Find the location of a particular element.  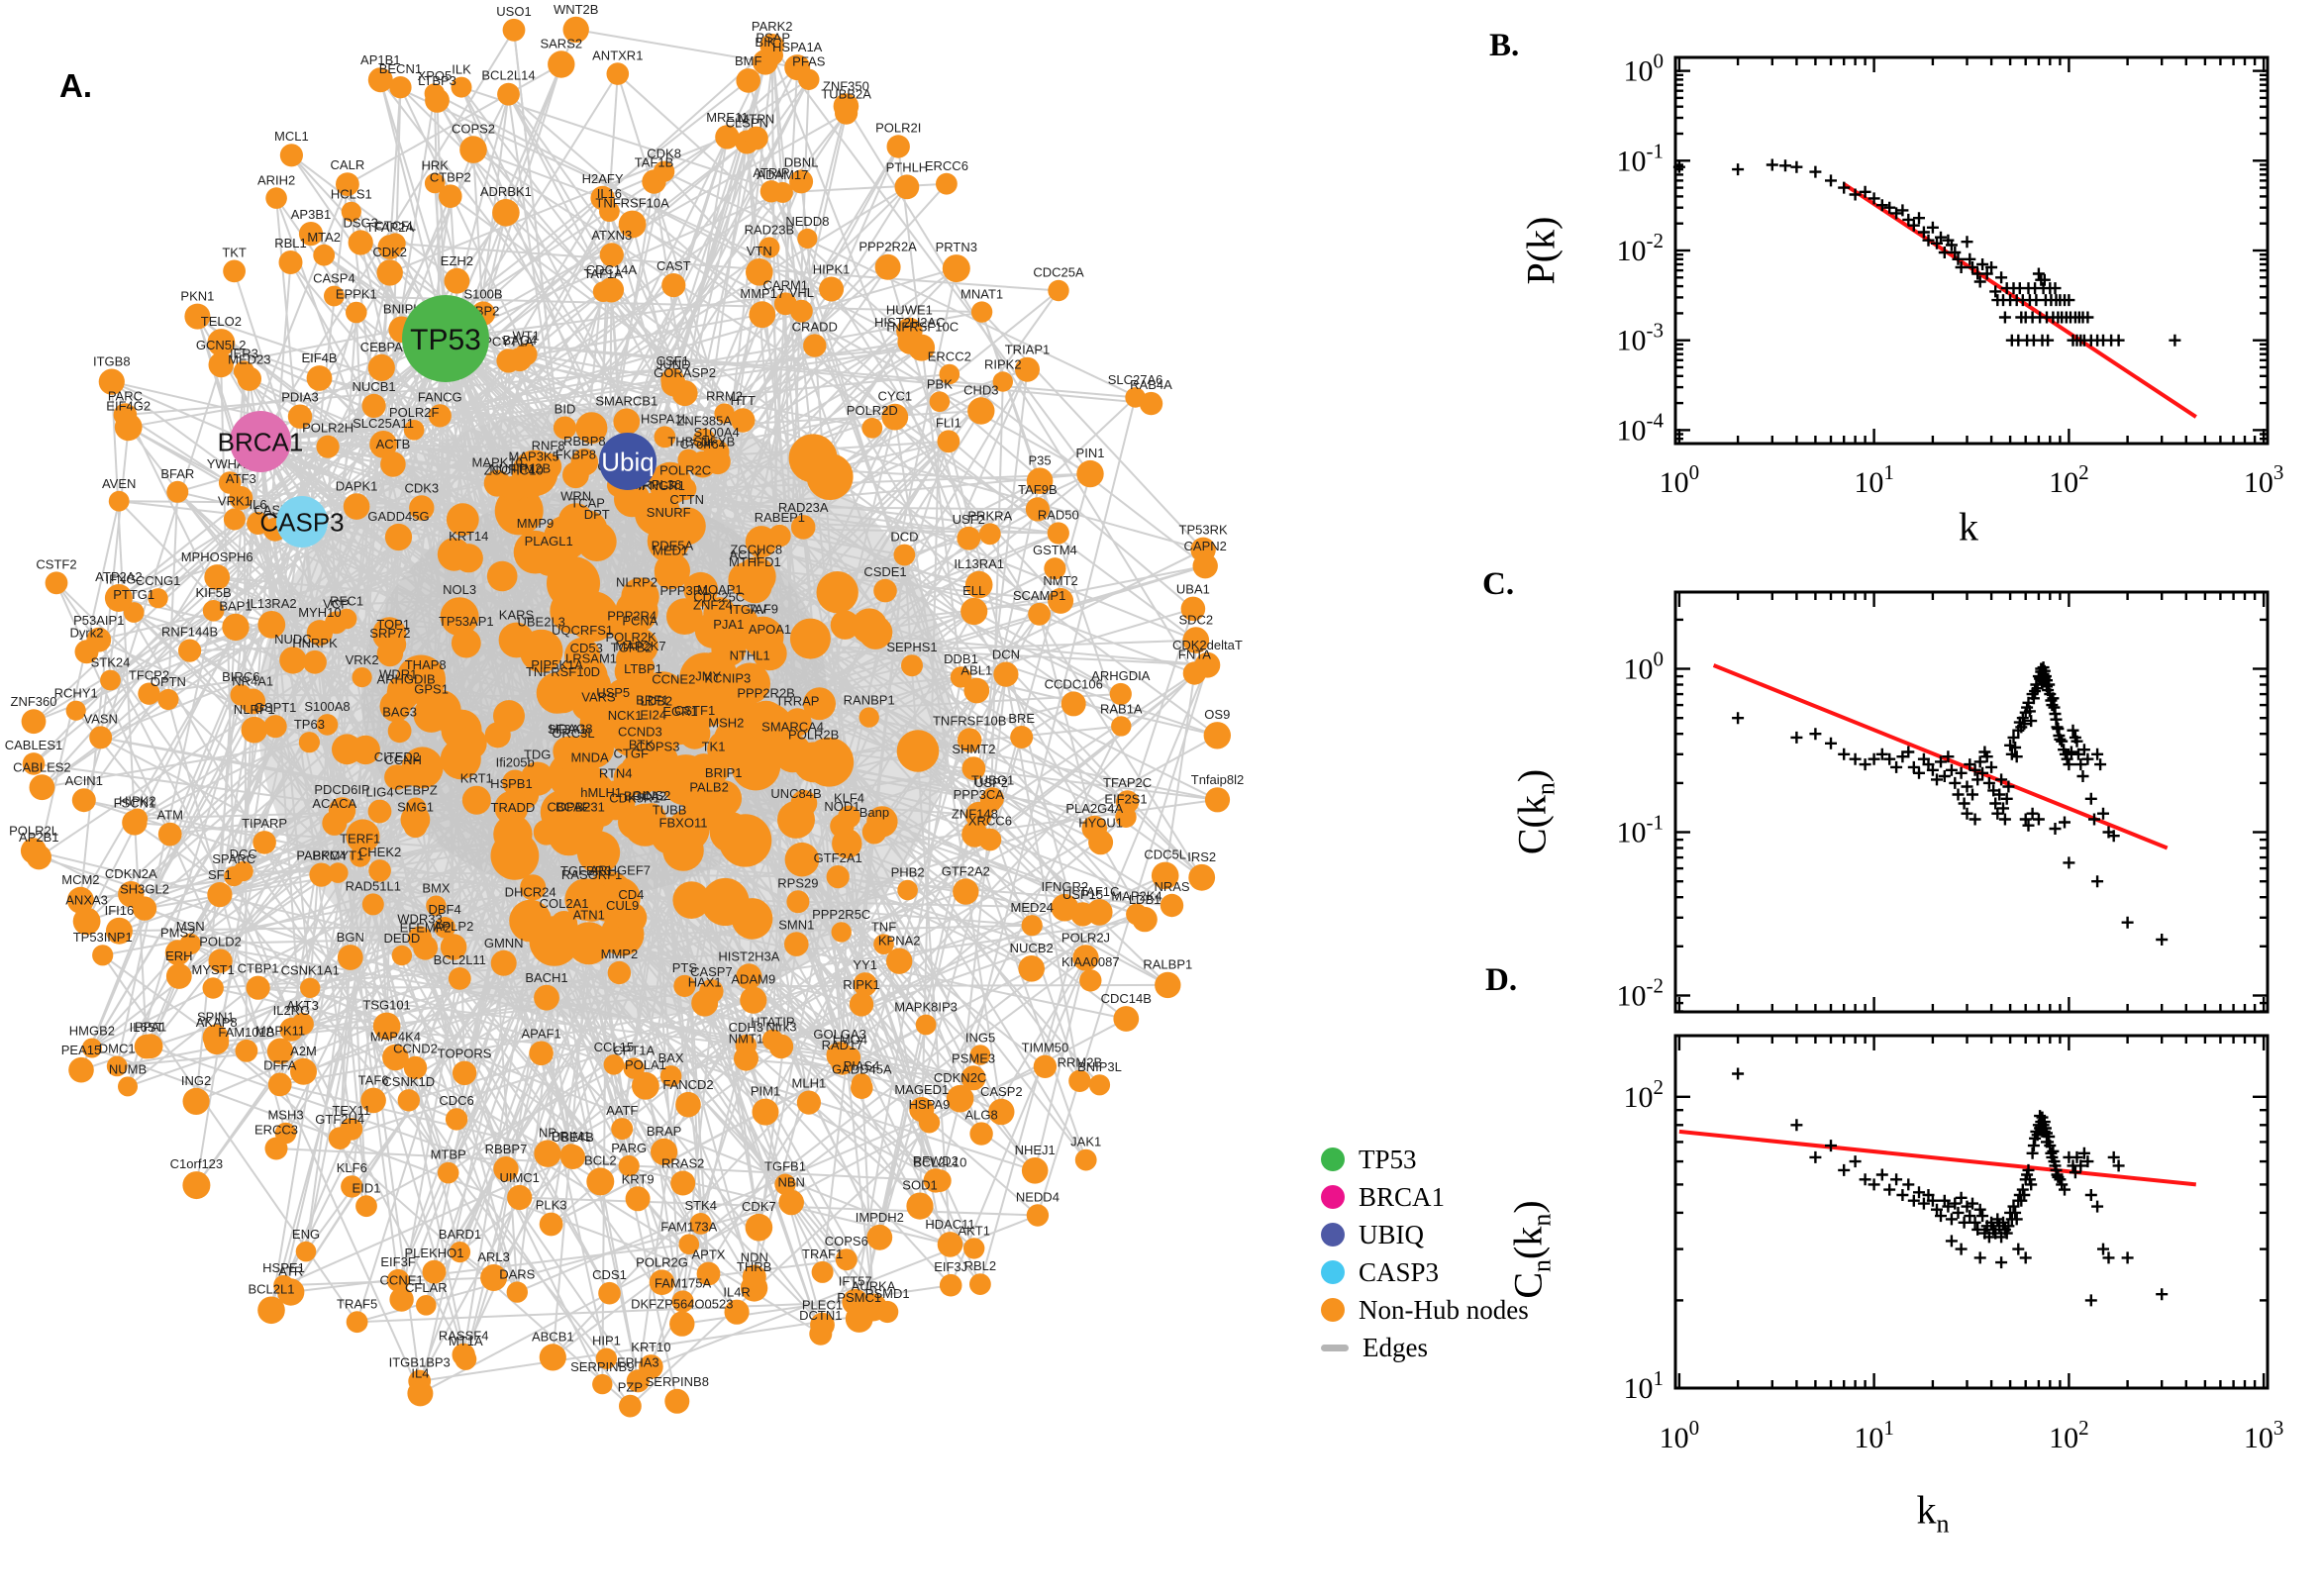

svg-text: NLRP2 is located at coordinates (636, 582).